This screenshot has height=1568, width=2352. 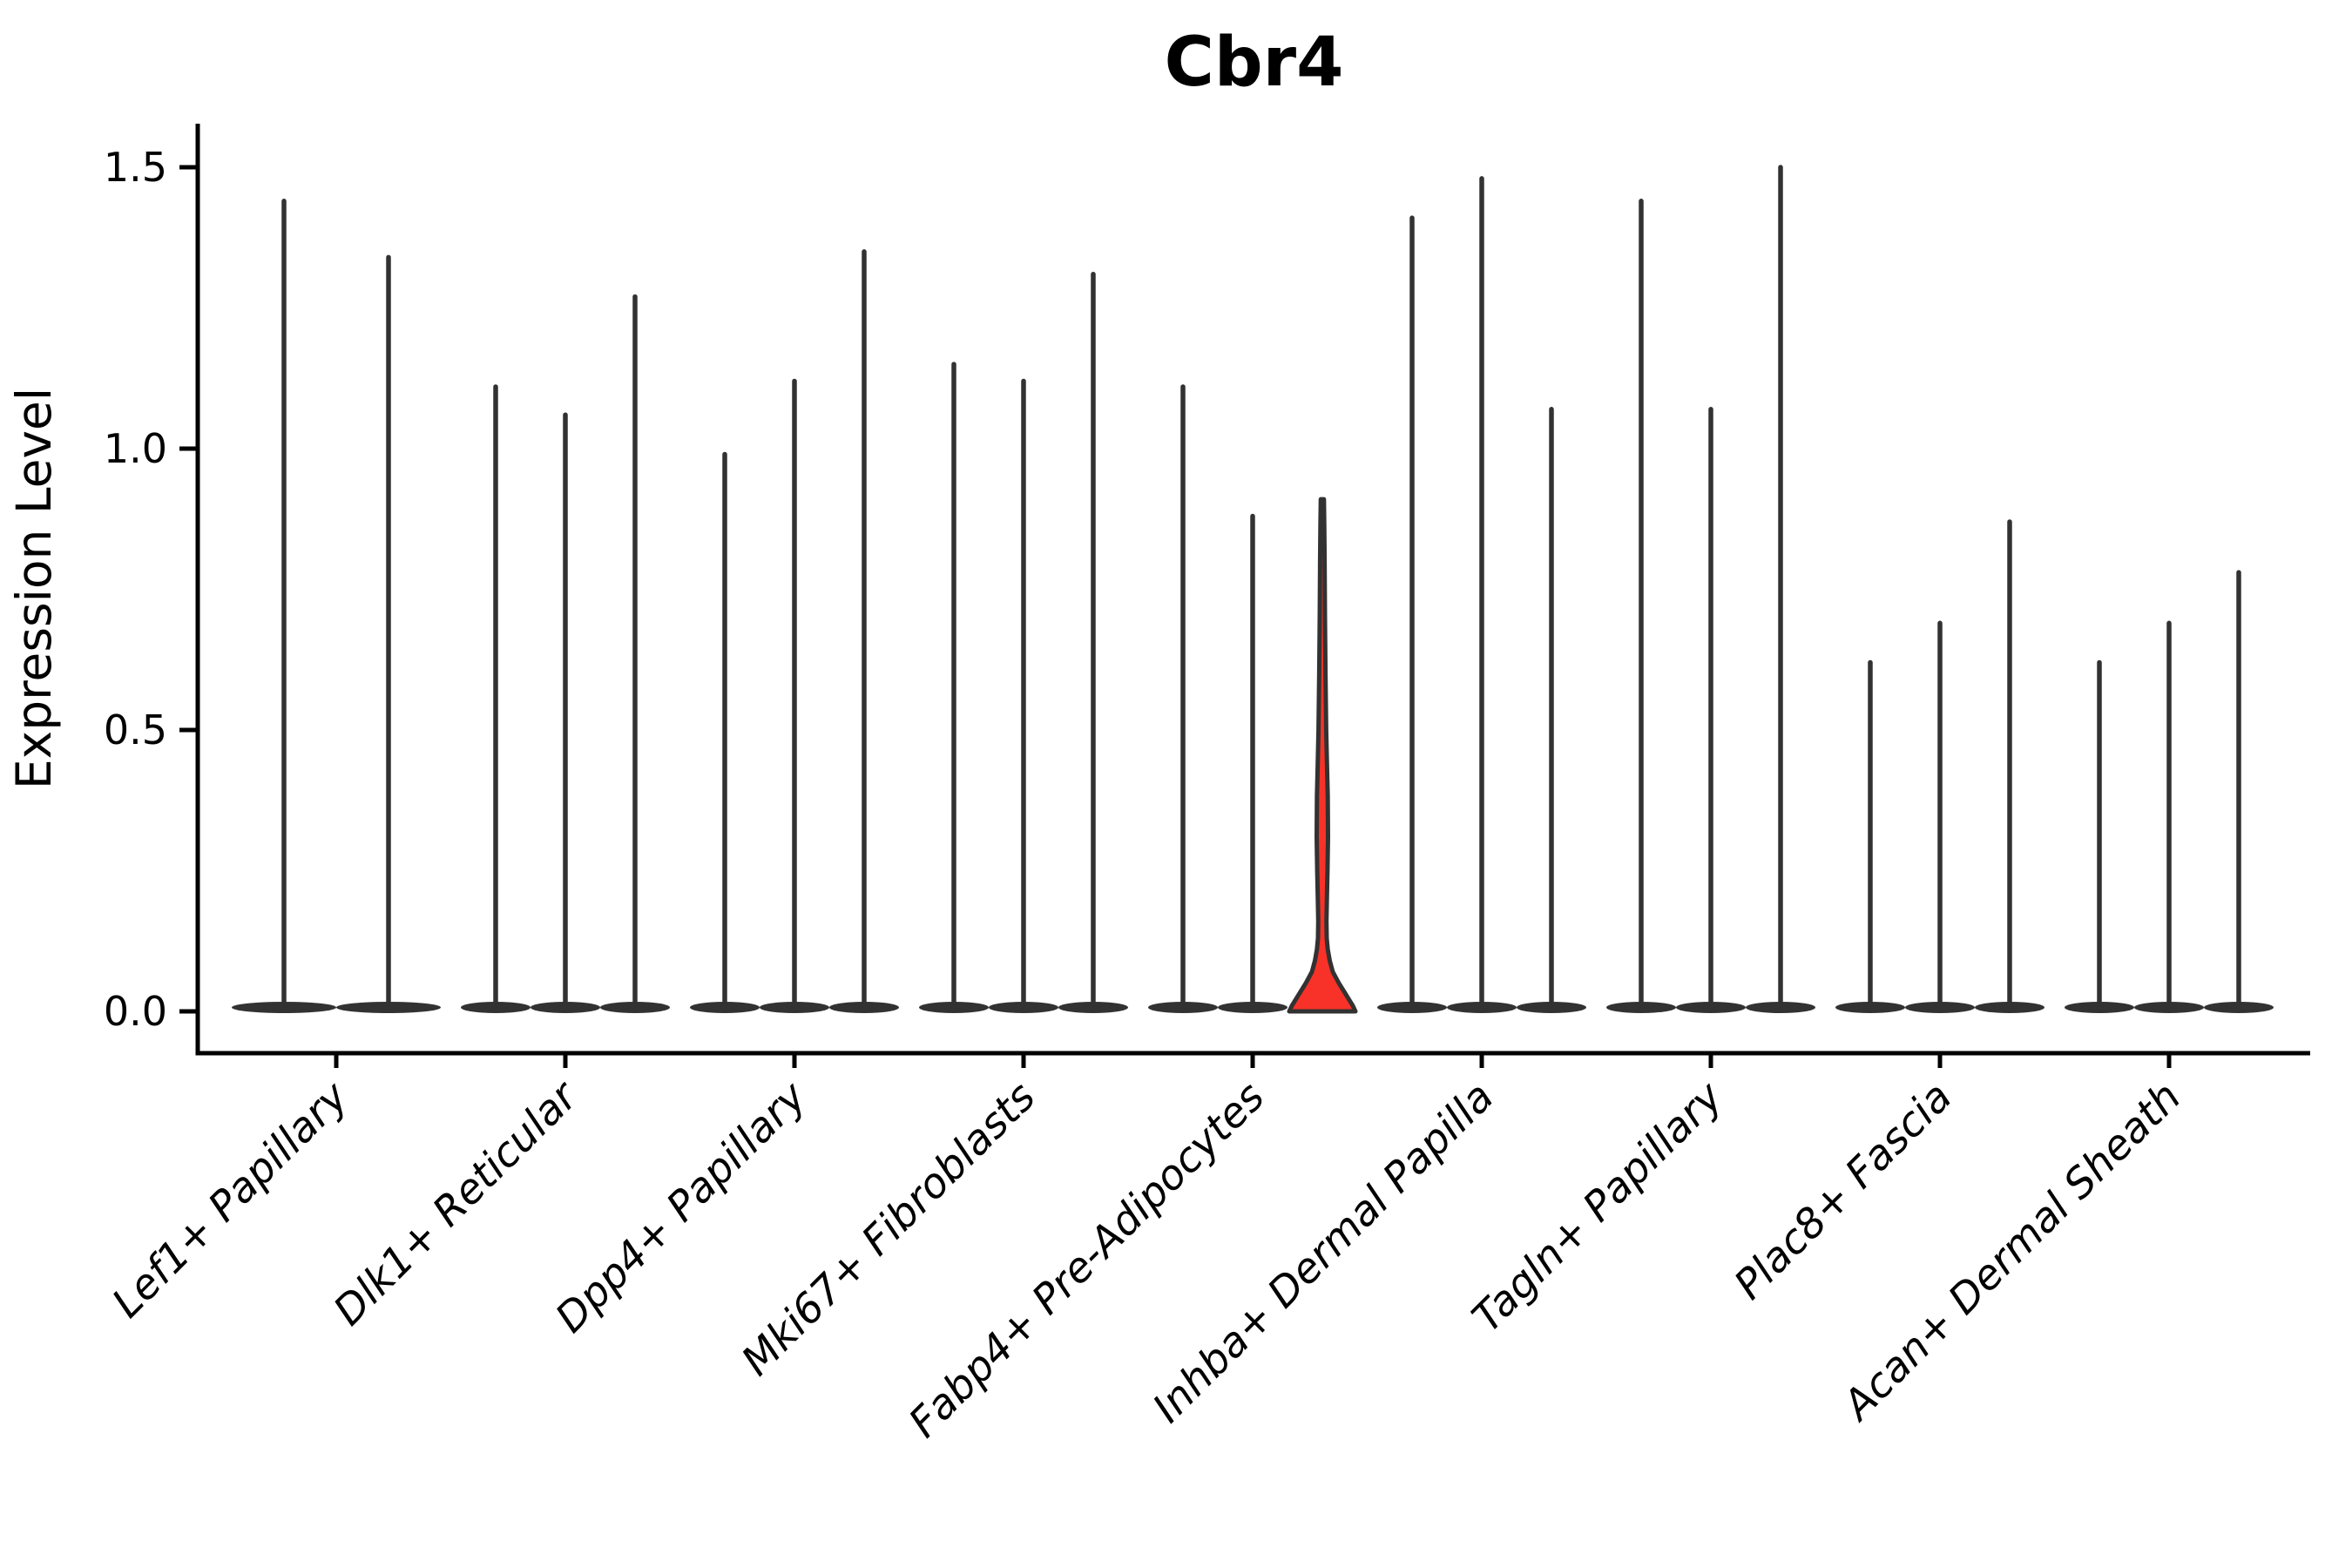 What do you see at coordinates (135, 1012) in the screenshot?
I see `y-tick-label: 0.0` at bounding box center [135, 1012].